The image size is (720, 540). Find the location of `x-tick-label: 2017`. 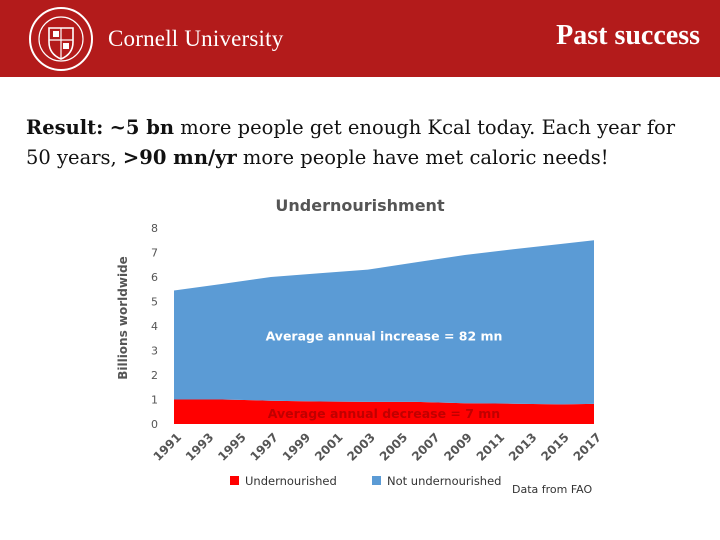

x-tick-label: 2017 is located at coordinates (588, 447).